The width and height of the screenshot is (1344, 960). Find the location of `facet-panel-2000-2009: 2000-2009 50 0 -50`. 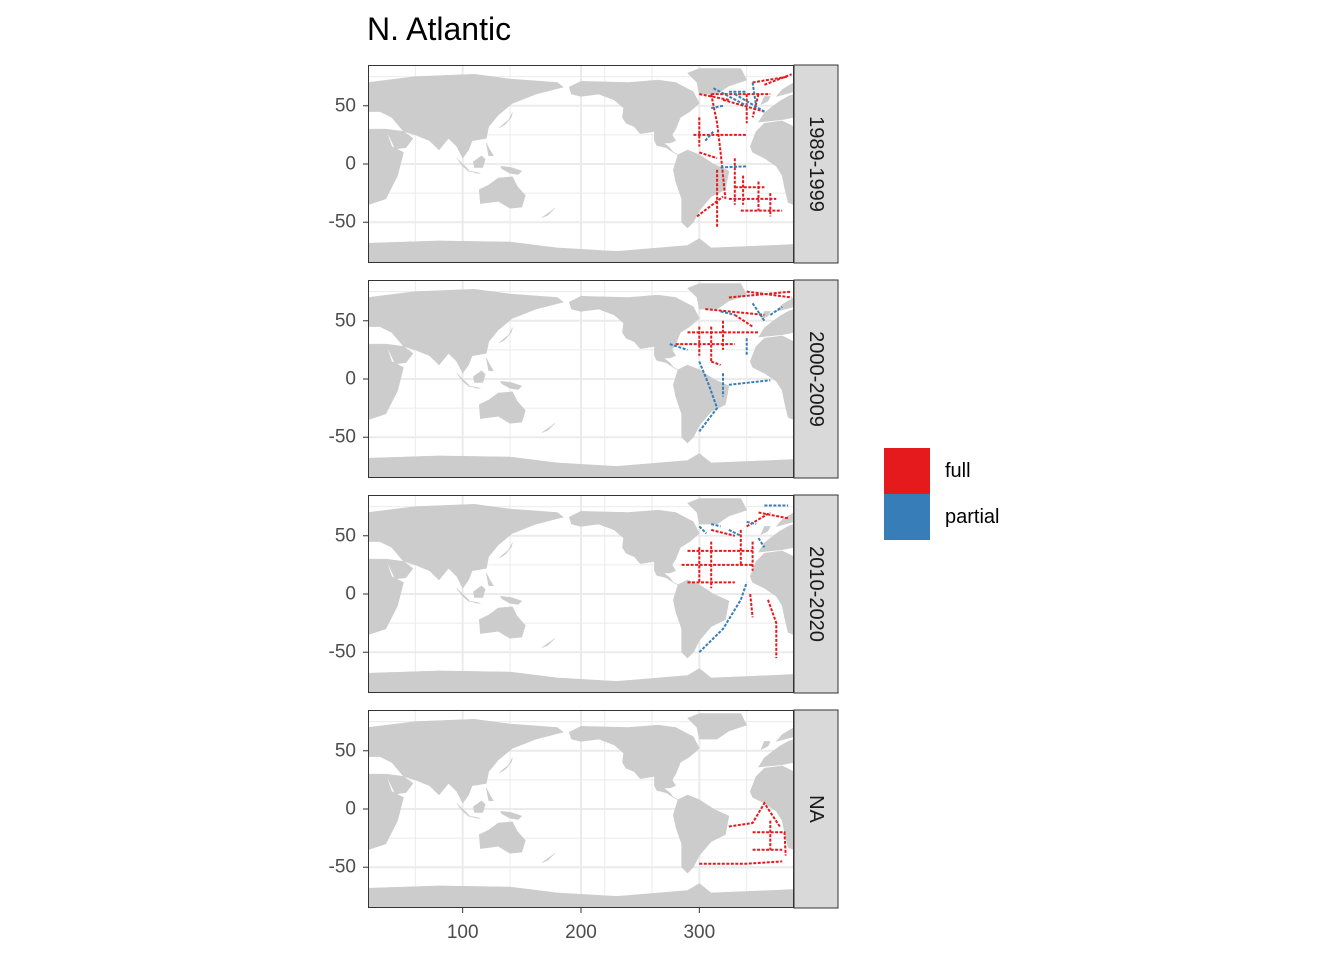

facet-panel-2000-2009: 2000-2009 50 0 -50 is located at coordinates (584, 379).